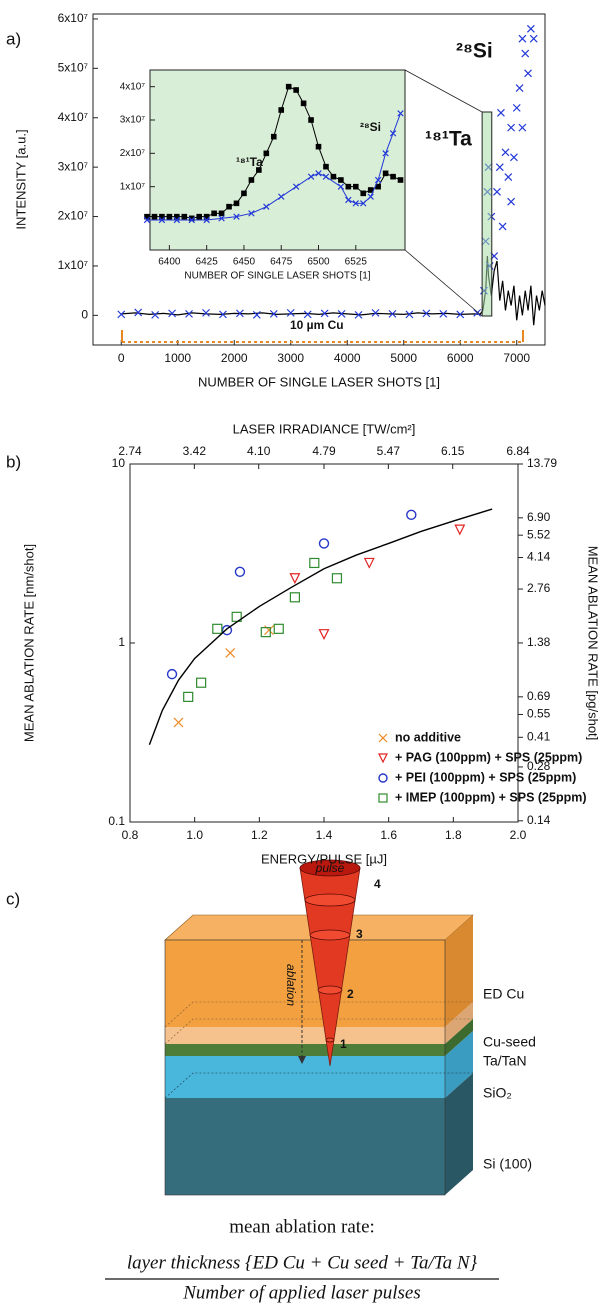 The height and width of the screenshot is (1305, 603). What do you see at coordinates (428, 737) in the screenshot?
I see `legend-label: no additive` at bounding box center [428, 737].